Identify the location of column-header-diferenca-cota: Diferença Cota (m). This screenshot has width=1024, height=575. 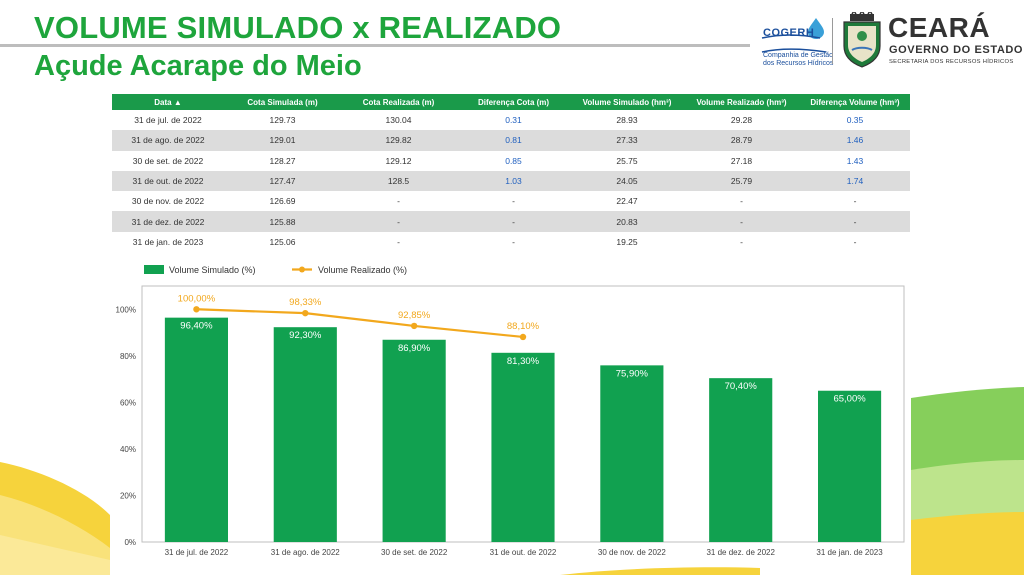
(513, 102).